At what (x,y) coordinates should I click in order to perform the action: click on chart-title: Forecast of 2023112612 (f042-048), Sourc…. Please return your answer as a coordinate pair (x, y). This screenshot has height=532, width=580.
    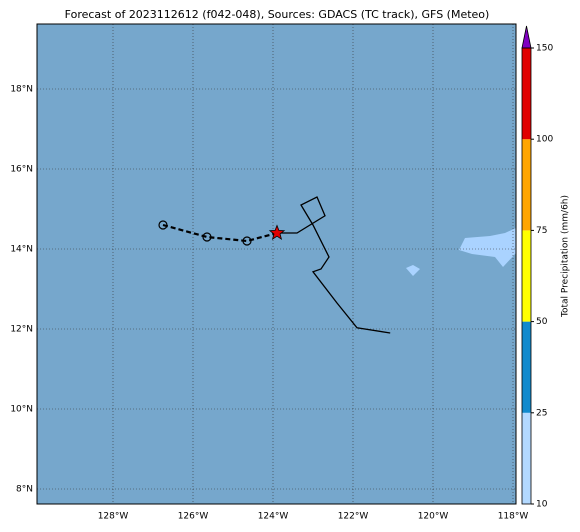
    Looking at the image, I should click on (277, 14).